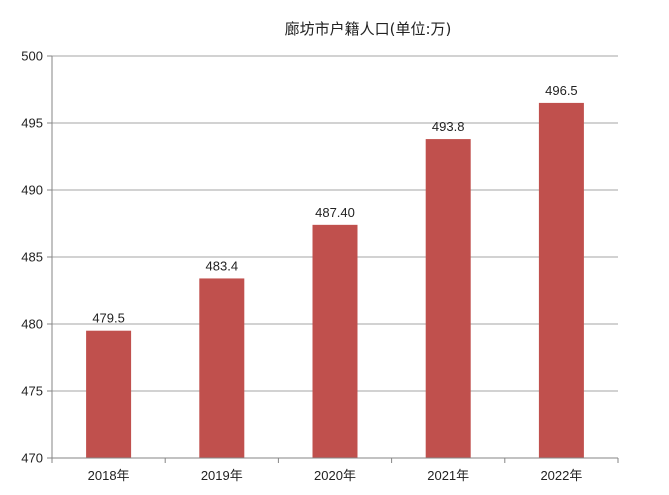 Image resolution: width=669 pixels, height=495 pixels. What do you see at coordinates (32, 391) in the screenshot?
I see `y-tick-label: 475` at bounding box center [32, 391].